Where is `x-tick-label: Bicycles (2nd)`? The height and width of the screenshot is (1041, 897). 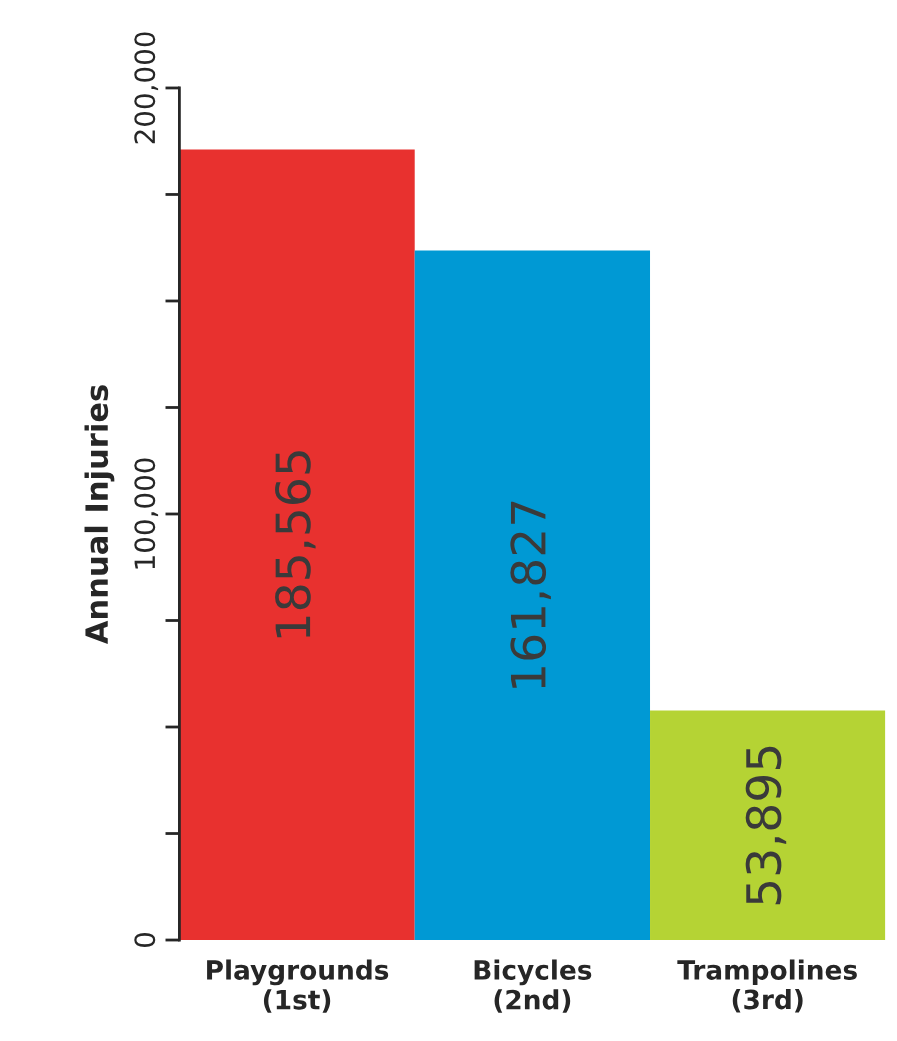
x-tick-label: Bicycles (2nd) is located at coordinates (533, 986).